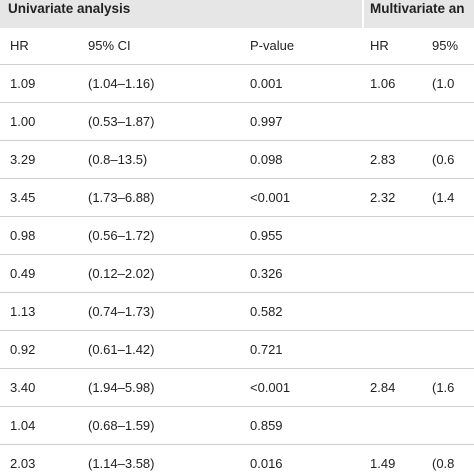  What do you see at coordinates (121, 121) in the screenshot?
I see `table-cell: (0.53–1.87)` at bounding box center [121, 121].